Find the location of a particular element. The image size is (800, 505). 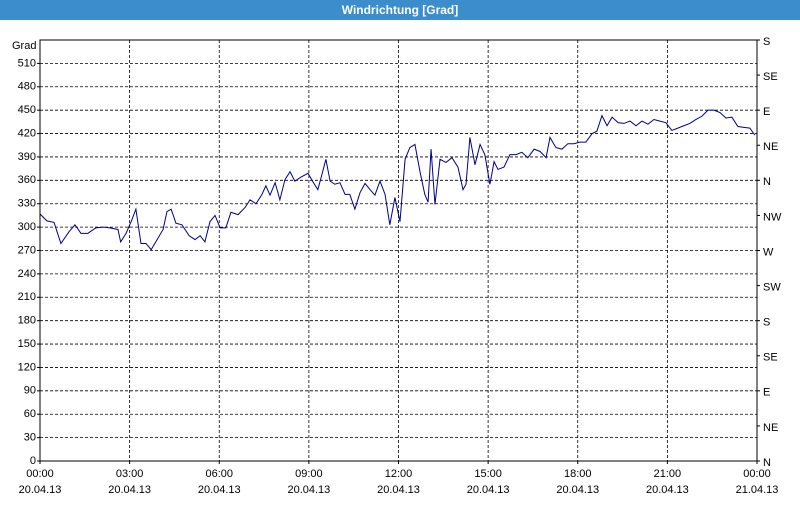

y-tick-label: 30 is located at coordinates (30, 438).